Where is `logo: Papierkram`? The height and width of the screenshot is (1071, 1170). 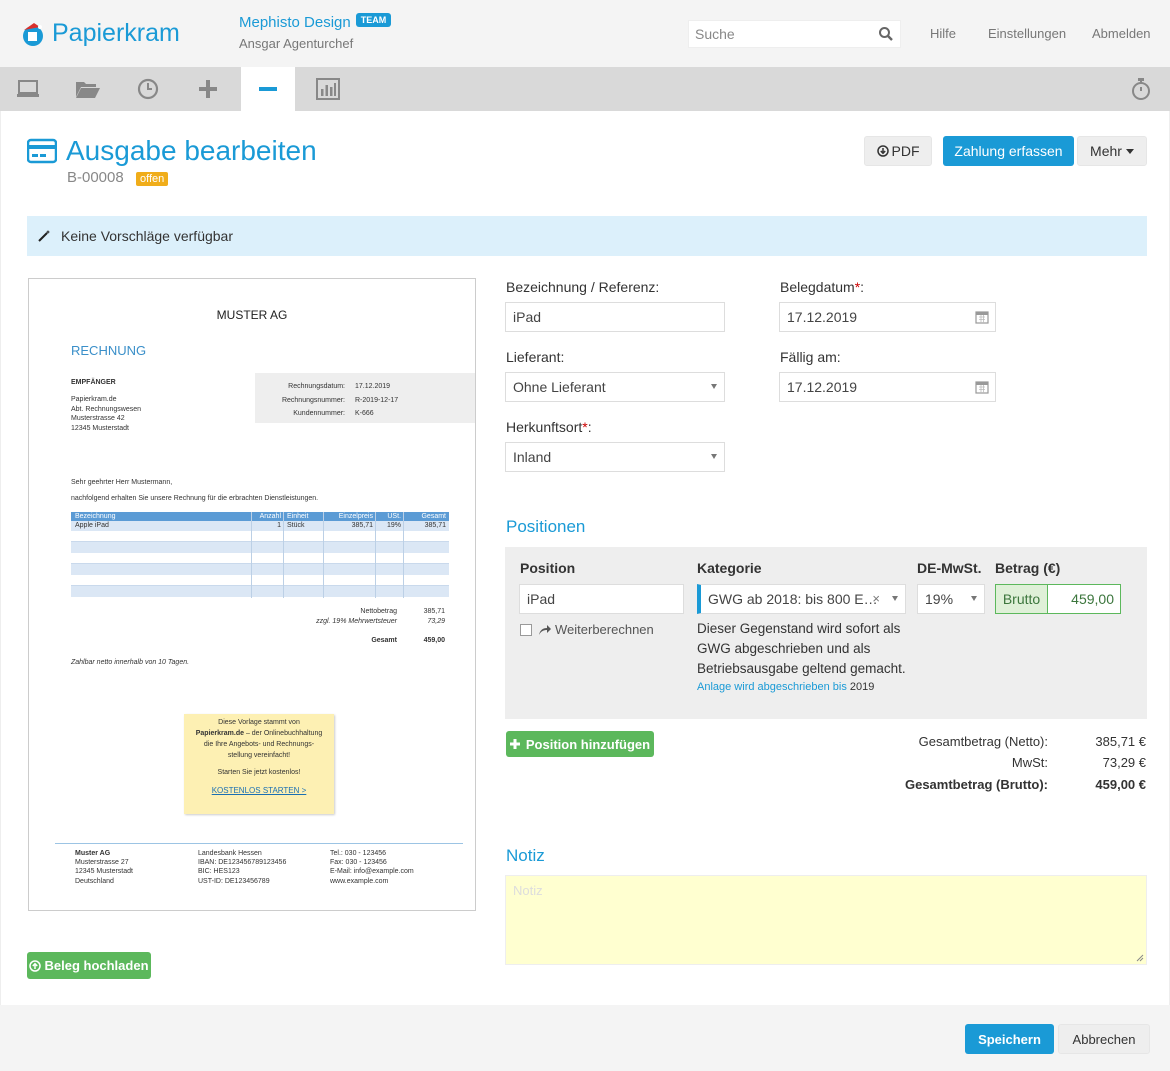
logo: Papierkram is located at coordinates (100, 33).